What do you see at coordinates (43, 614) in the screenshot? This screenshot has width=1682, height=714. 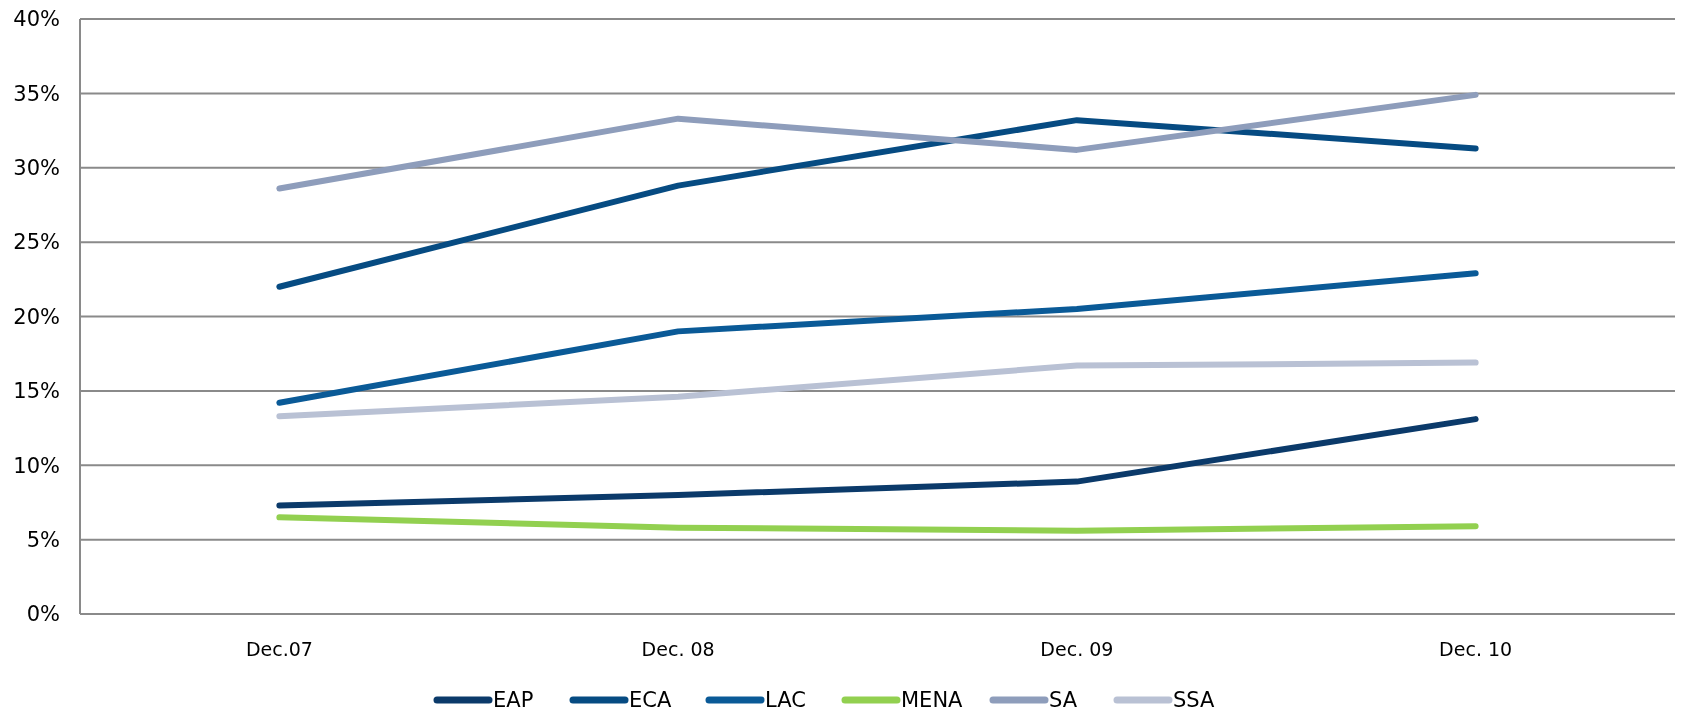 I see `y-tick-label: 0%` at bounding box center [43, 614].